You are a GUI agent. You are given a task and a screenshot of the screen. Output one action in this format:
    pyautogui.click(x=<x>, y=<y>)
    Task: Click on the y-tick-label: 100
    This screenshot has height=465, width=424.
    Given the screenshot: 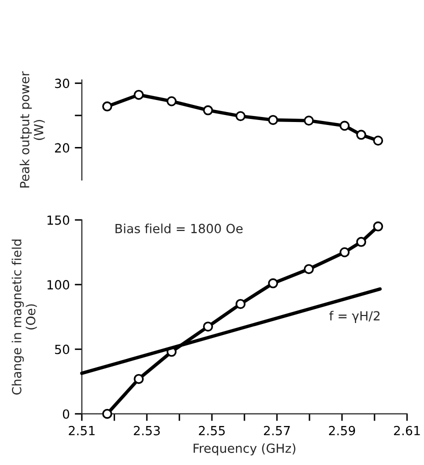 What is the action you would take?
    pyautogui.click(x=59, y=285)
    